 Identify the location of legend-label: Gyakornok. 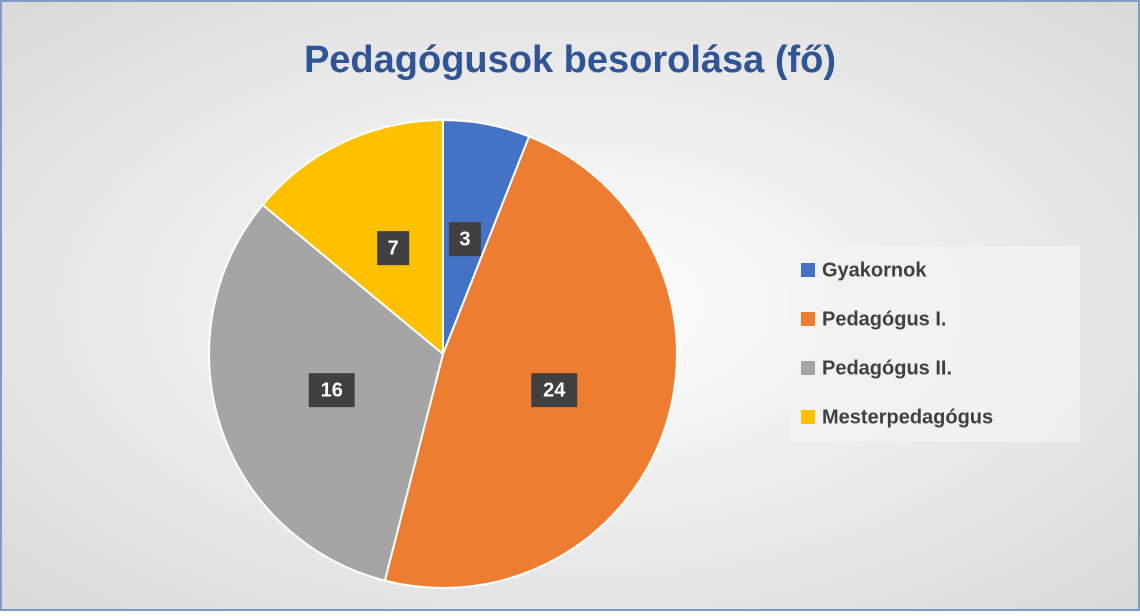
(874, 270).